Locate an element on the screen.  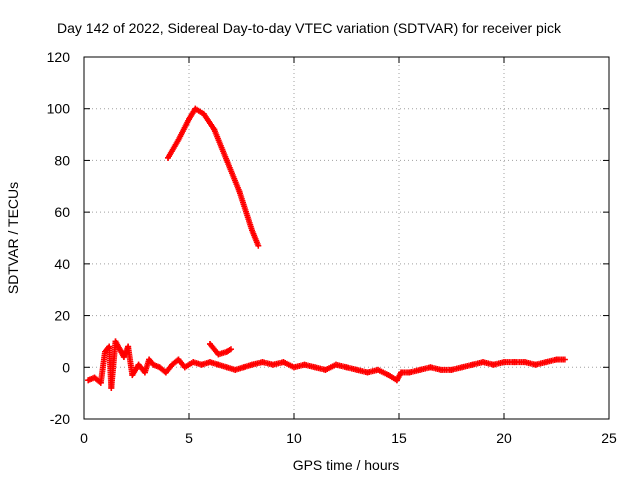
y-tick-label: 20 is located at coordinates (62, 316).